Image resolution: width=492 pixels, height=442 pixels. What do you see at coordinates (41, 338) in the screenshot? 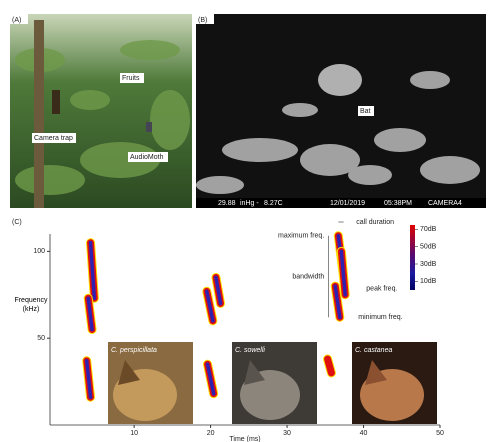
I see `y-tick-label: 50` at bounding box center [41, 338].